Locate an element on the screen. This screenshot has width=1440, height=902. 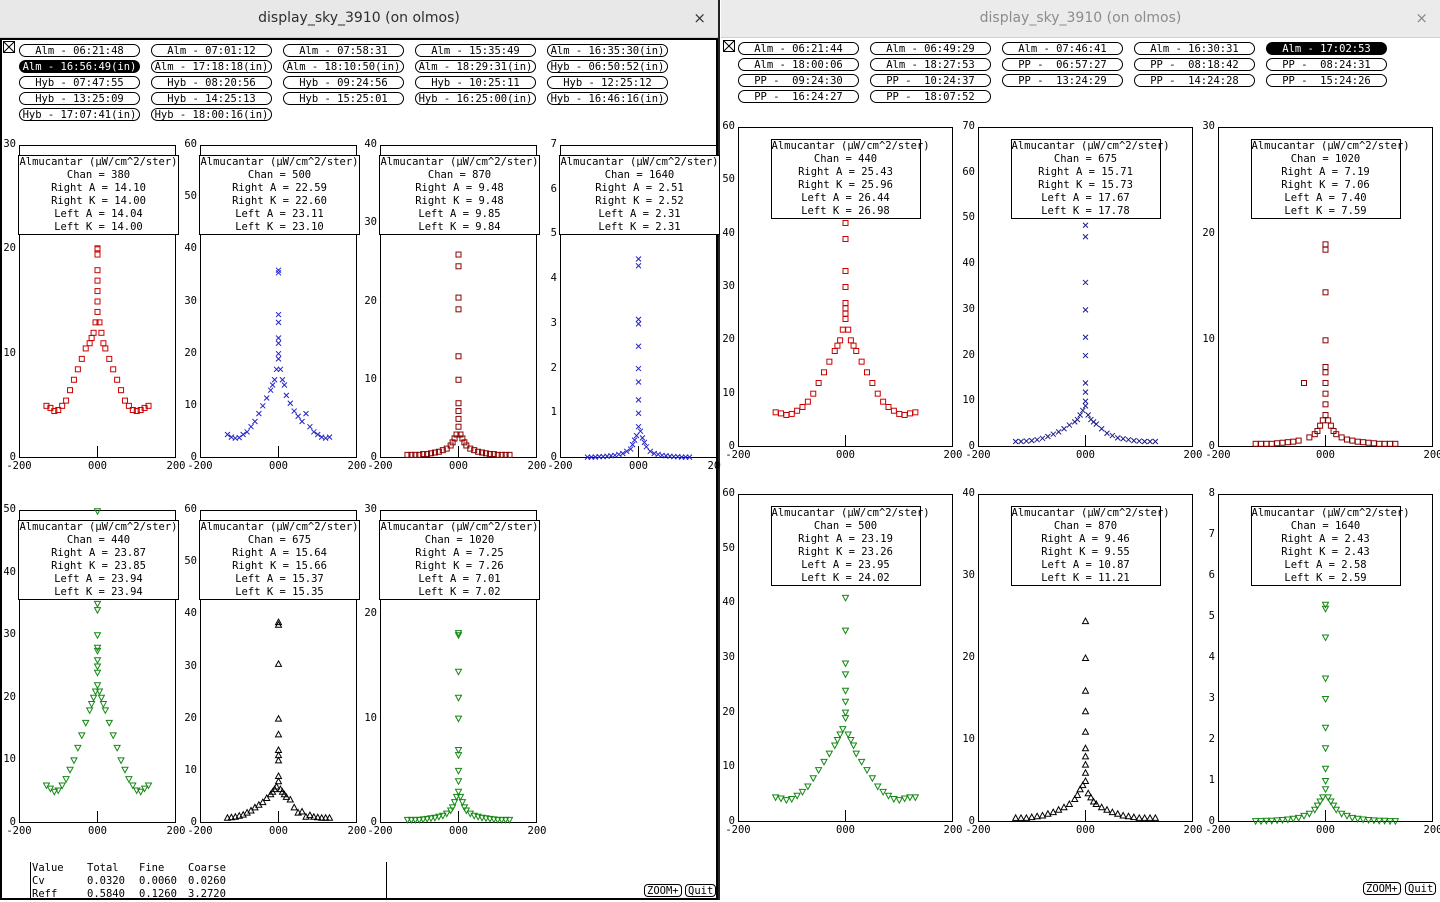
right_window-button-5: Alm - 18:00:06 is located at coordinates (798, 64).